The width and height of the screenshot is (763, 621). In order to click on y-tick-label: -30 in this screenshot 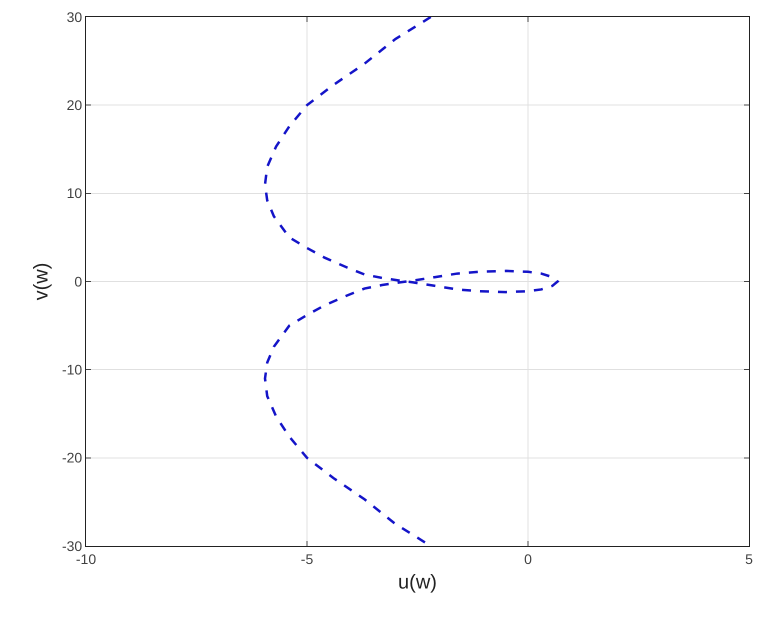, I will do `click(72, 546)`.